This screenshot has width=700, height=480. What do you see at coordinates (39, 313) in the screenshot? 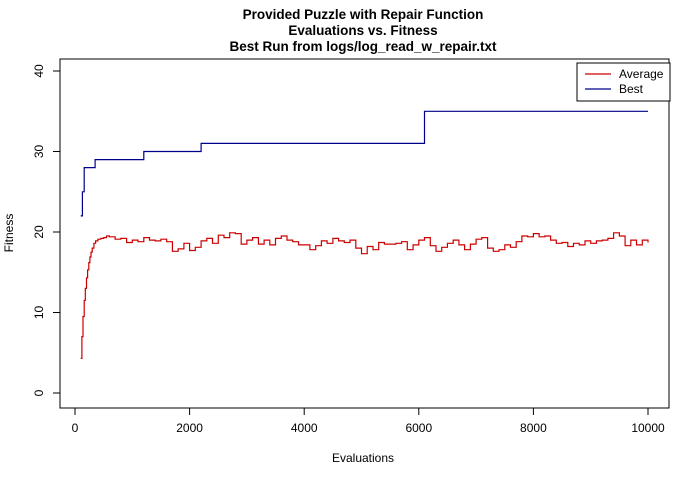
I see `y-tick-label: 10` at bounding box center [39, 313].